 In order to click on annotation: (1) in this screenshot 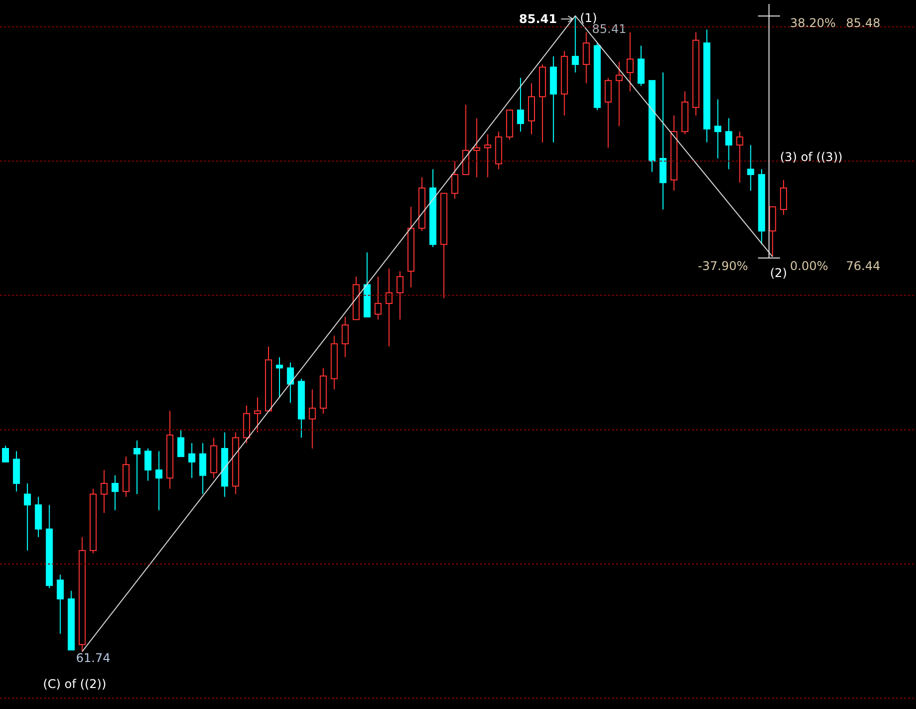, I will do `click(588, 18)`.